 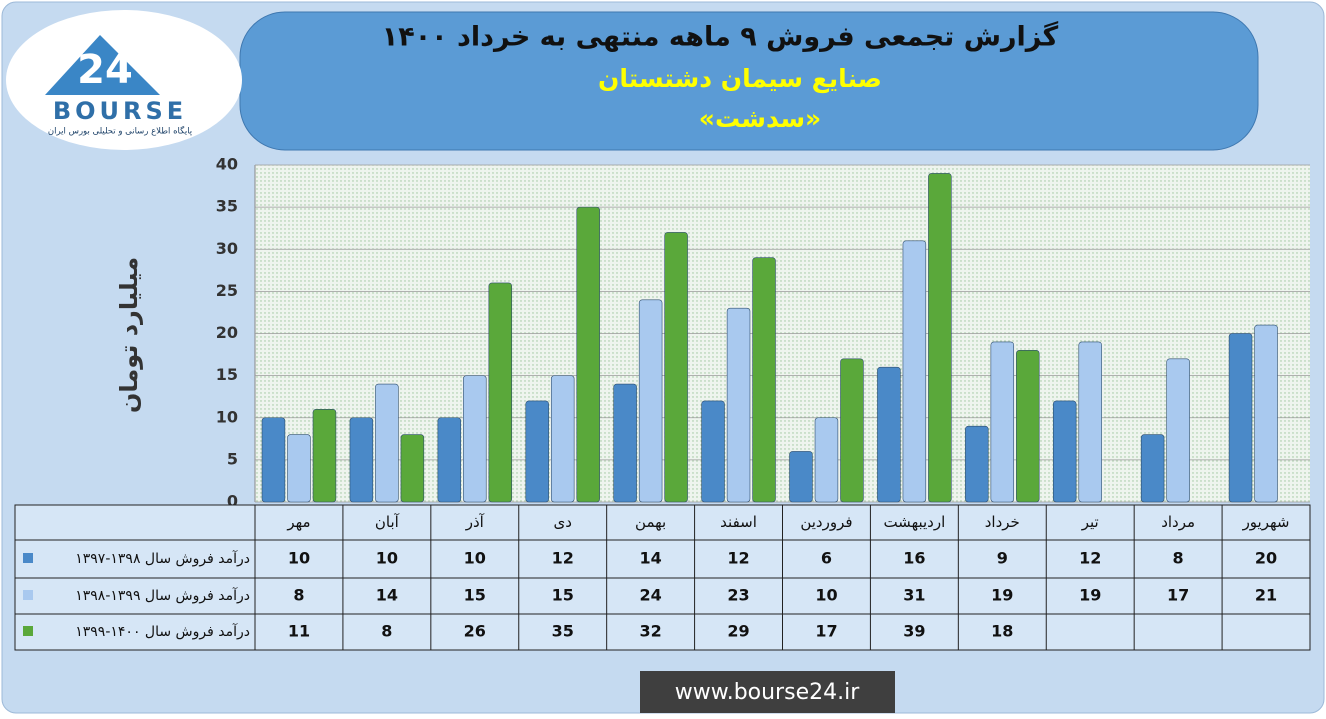 I want to click on table-value: 16, so click(x=914, y=558).